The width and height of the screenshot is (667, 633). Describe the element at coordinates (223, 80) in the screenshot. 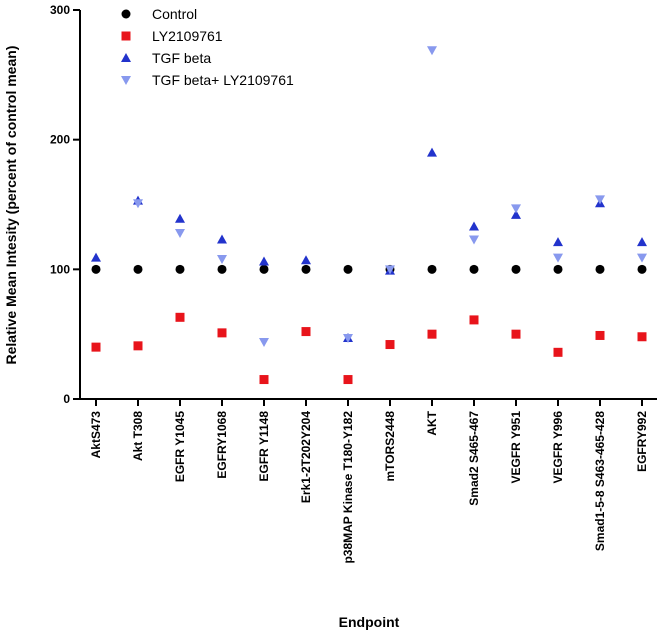

I see `legend-label: TGF beta+ LY2109761` at that location.